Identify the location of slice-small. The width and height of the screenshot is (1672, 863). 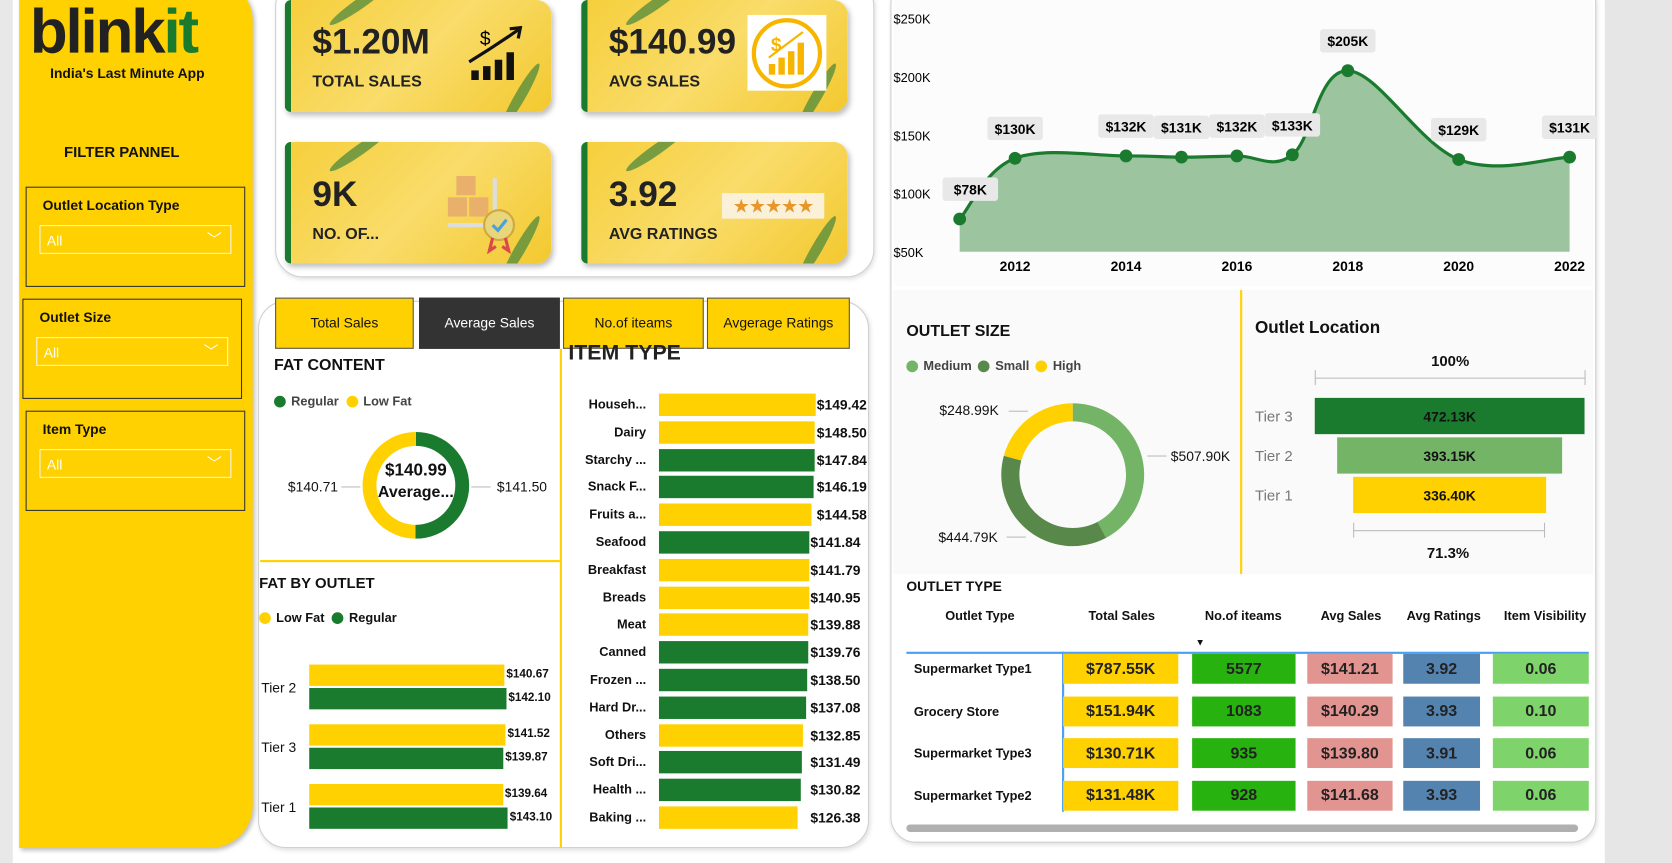
(1054, 501).